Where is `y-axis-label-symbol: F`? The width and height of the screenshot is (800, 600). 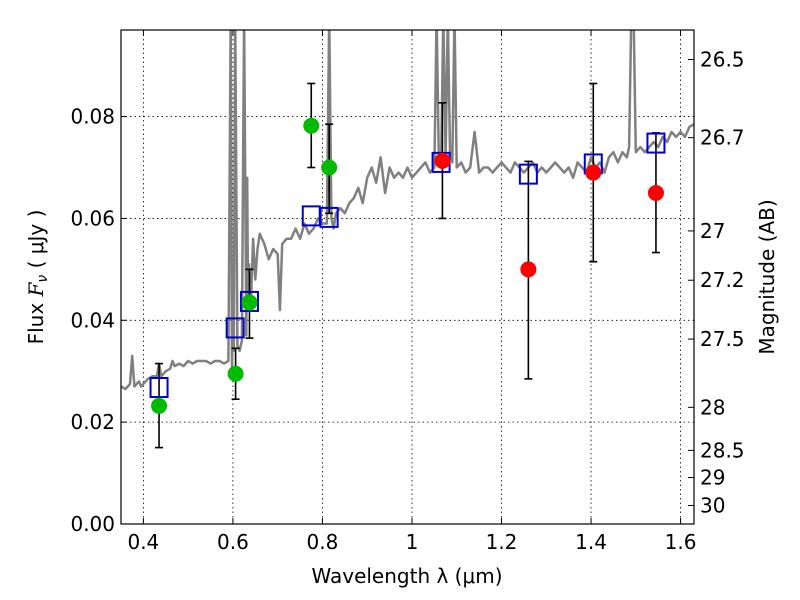 y-axis-label-symbol: F is located at coordinates (36, 289).